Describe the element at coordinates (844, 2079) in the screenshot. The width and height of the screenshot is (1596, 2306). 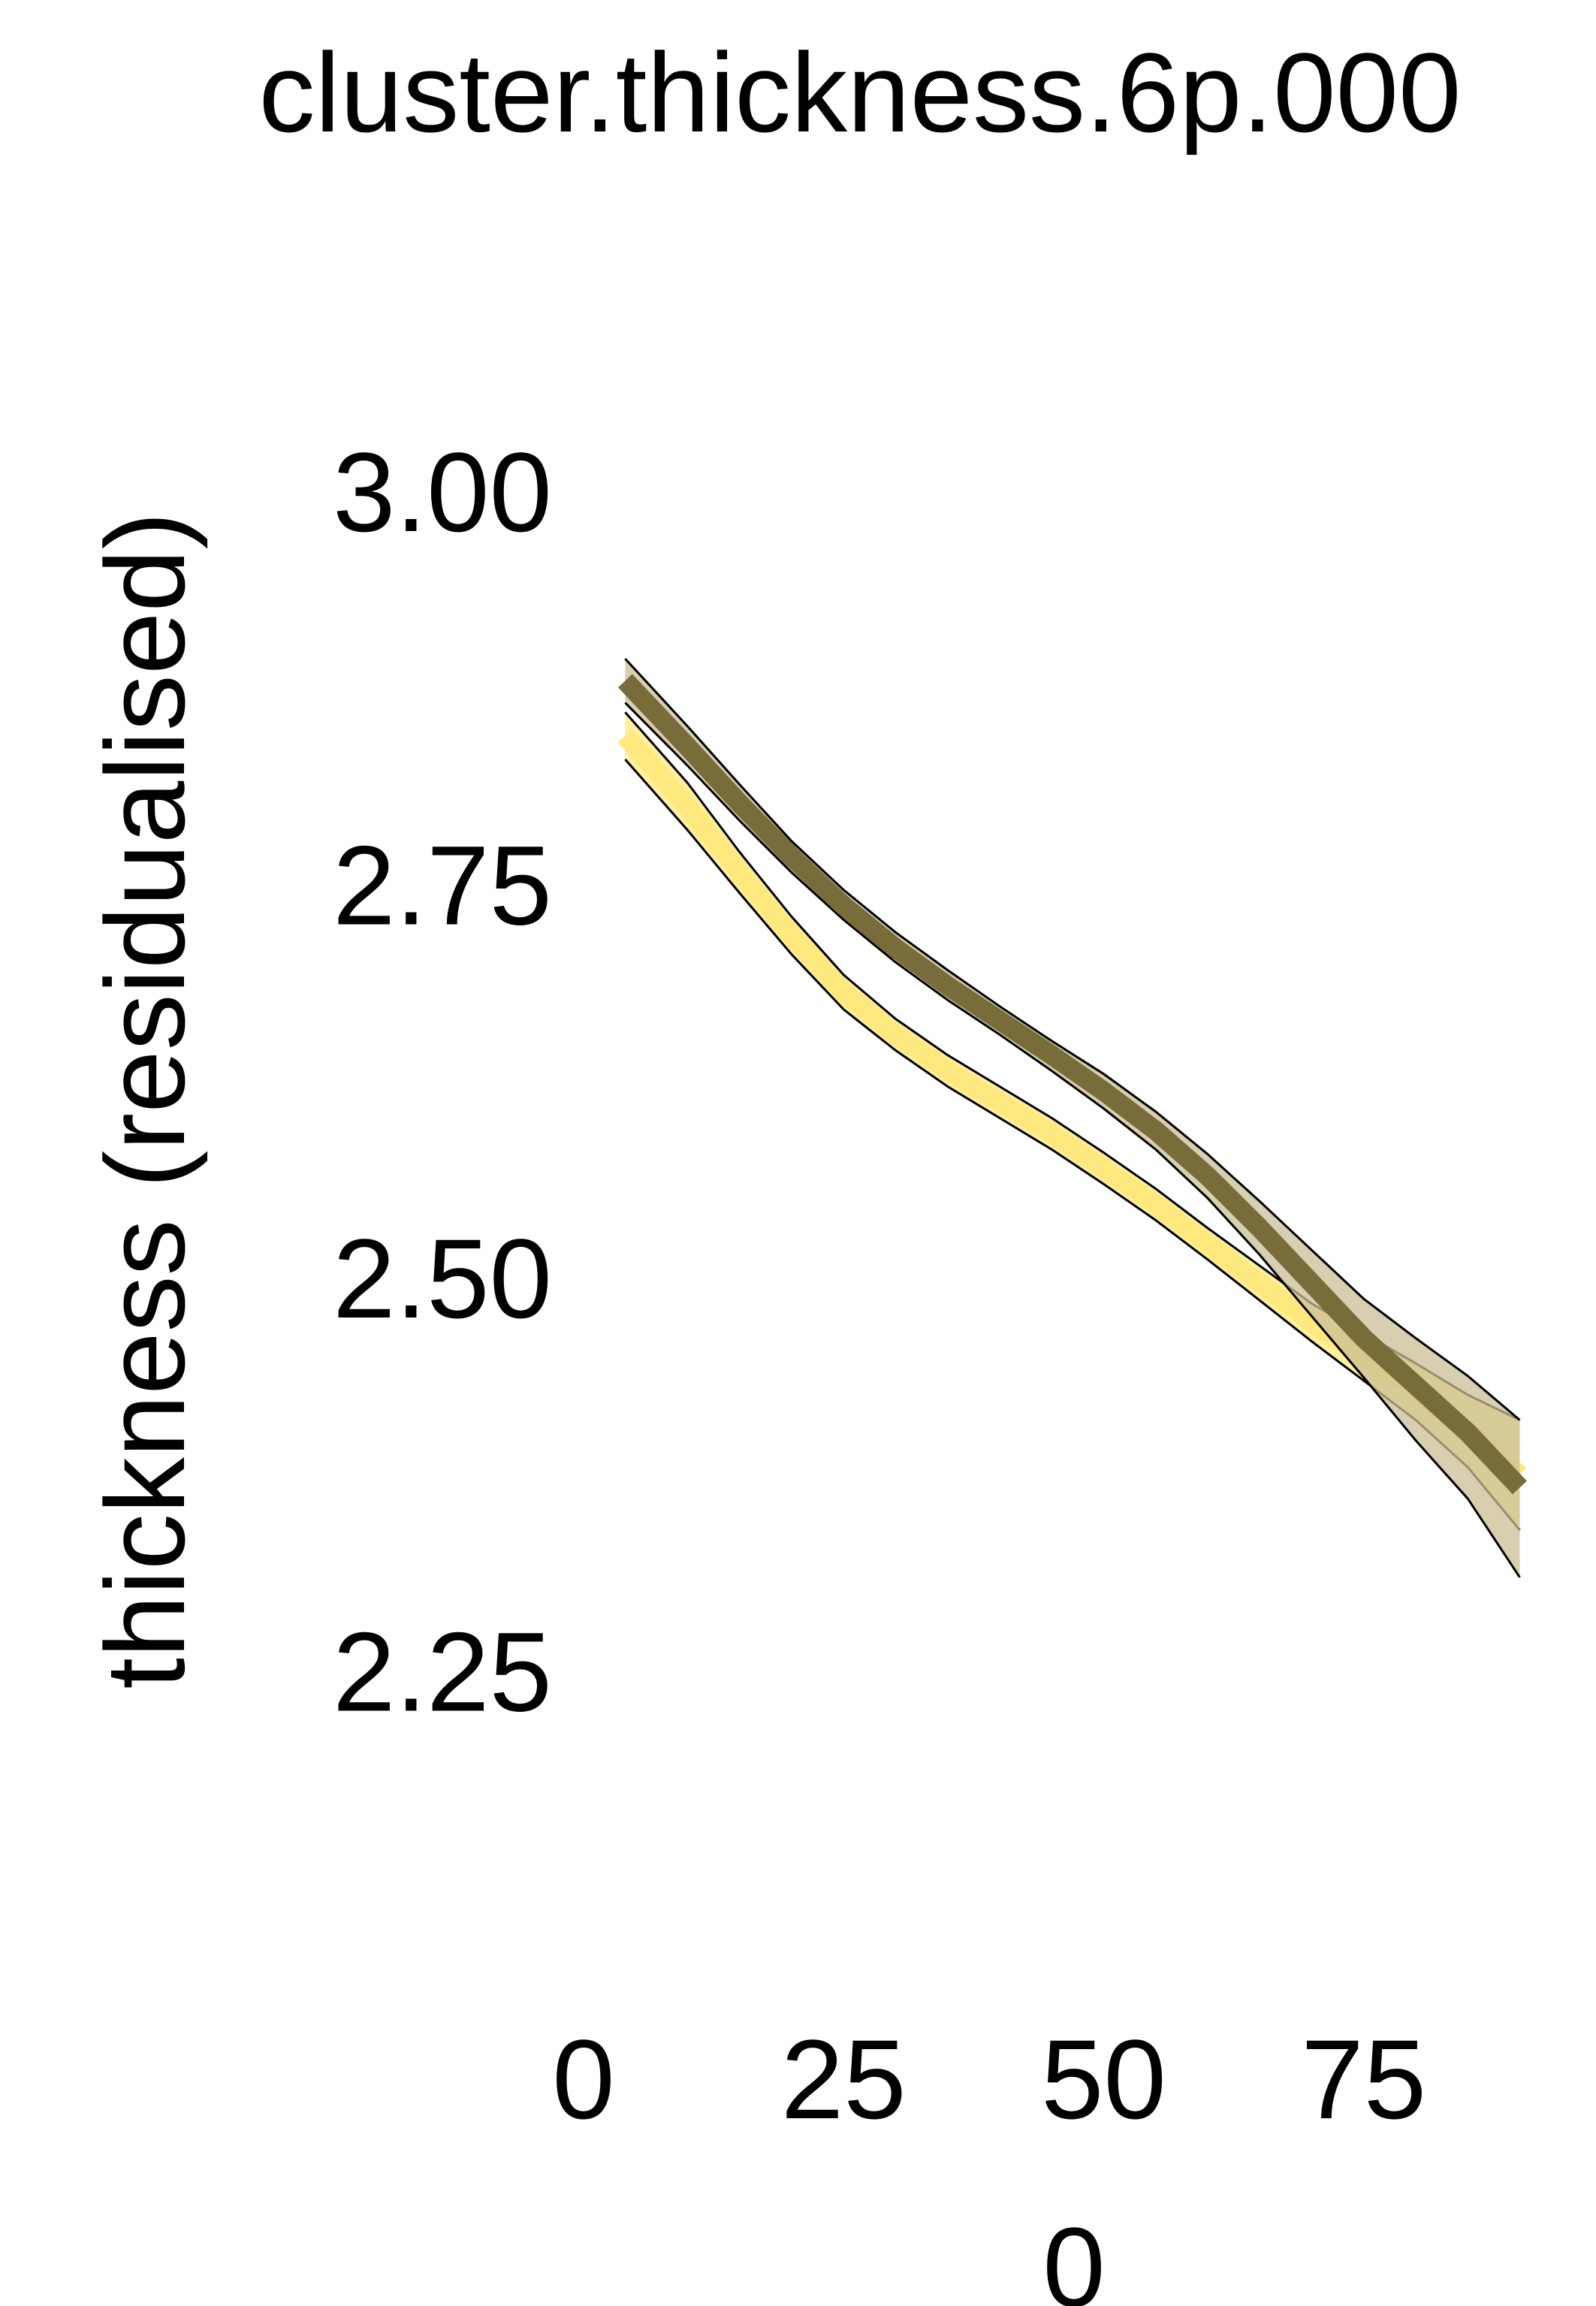
I see `x-tick-label: 25` at that location.